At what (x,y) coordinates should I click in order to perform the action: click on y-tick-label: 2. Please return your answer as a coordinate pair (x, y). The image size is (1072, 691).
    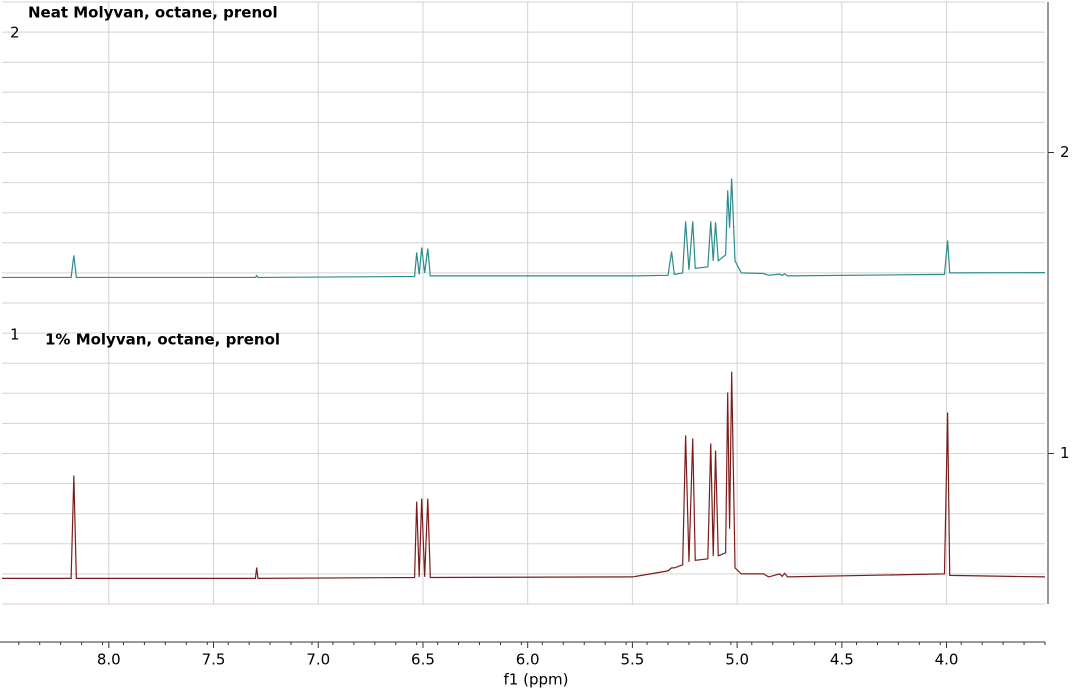
    Looking at the image, I should click on (1065, 152).